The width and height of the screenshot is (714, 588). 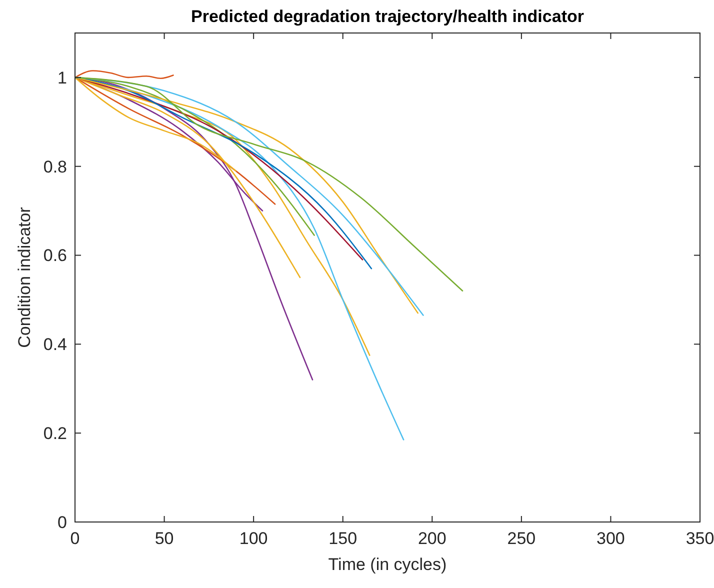 I want to click on x-tick-label: 300, so click(x=610, y=538).